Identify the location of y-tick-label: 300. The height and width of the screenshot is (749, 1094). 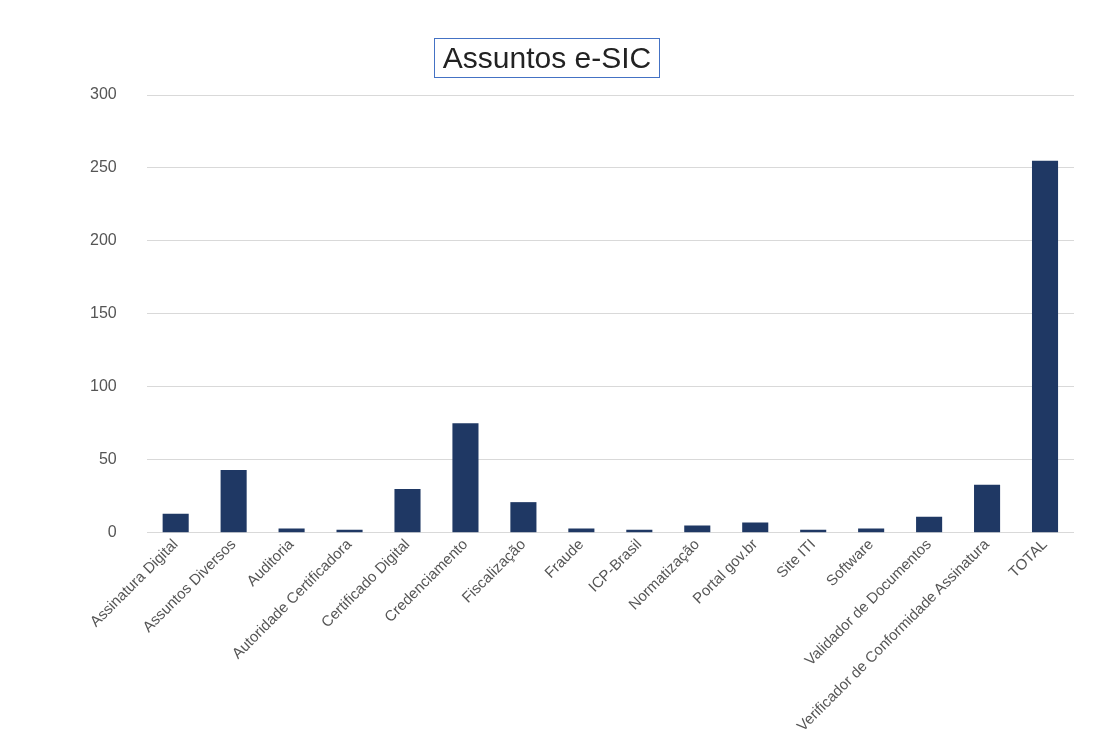
(103, 94).